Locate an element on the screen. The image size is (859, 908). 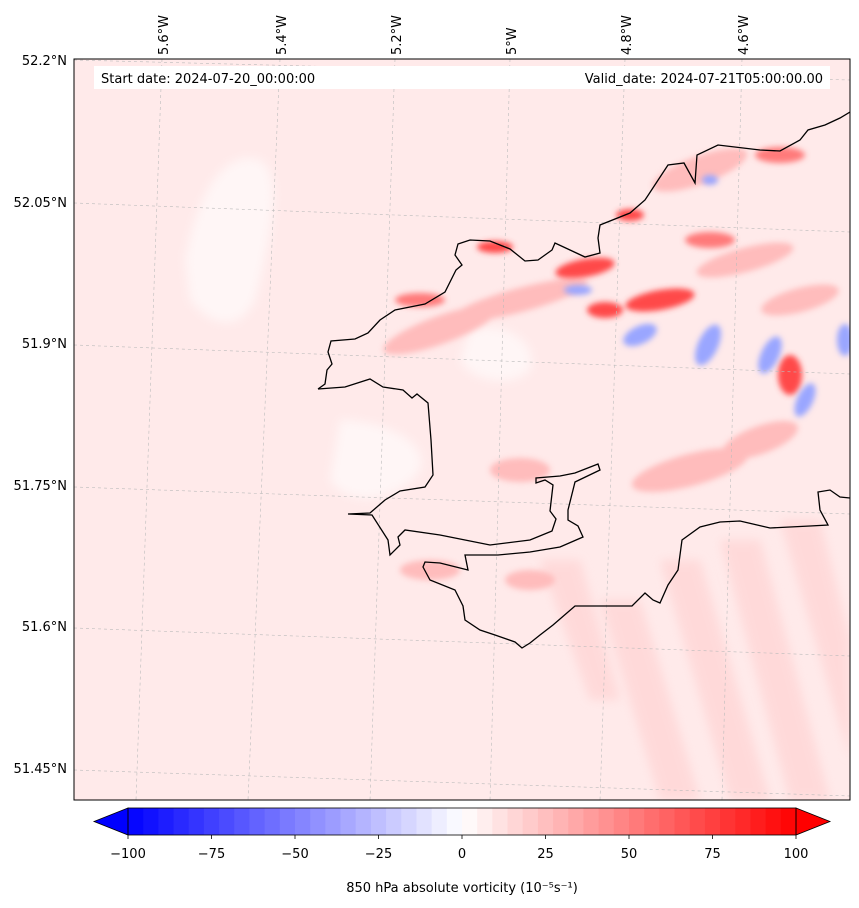
header-info-box is located at coordinates (462, 77).